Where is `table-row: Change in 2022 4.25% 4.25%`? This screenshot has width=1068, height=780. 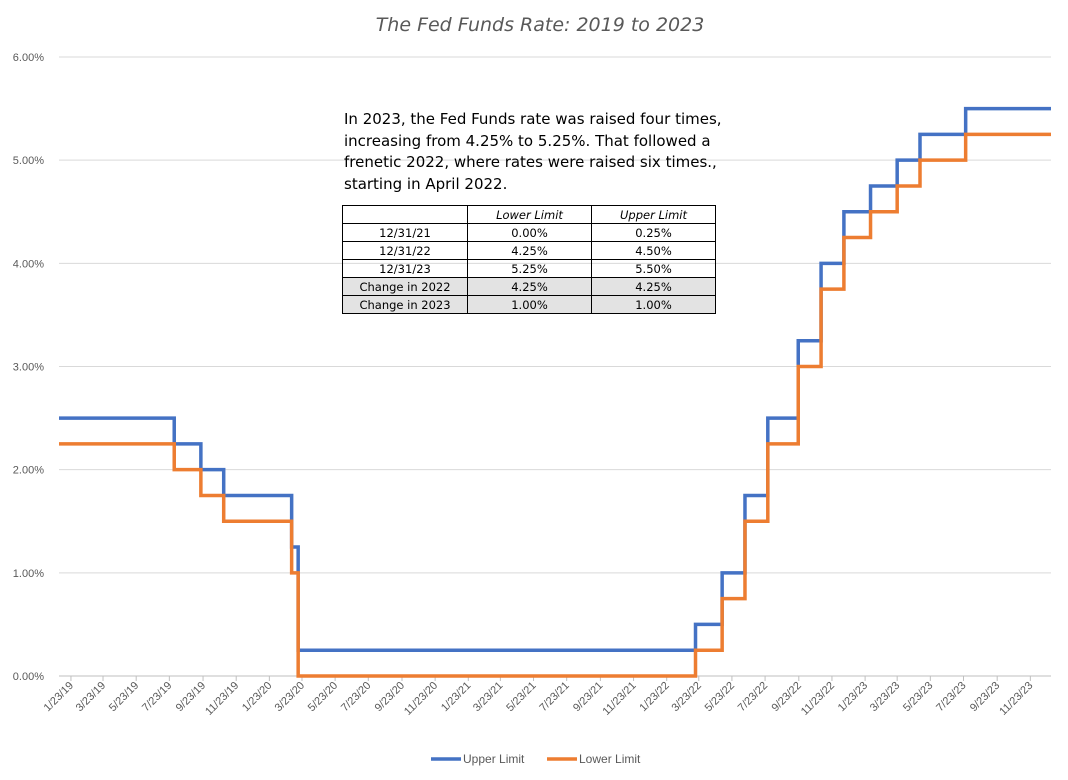 table-row: Change in 2022 4.25% 4.25% is located at coordinates (529, 286).